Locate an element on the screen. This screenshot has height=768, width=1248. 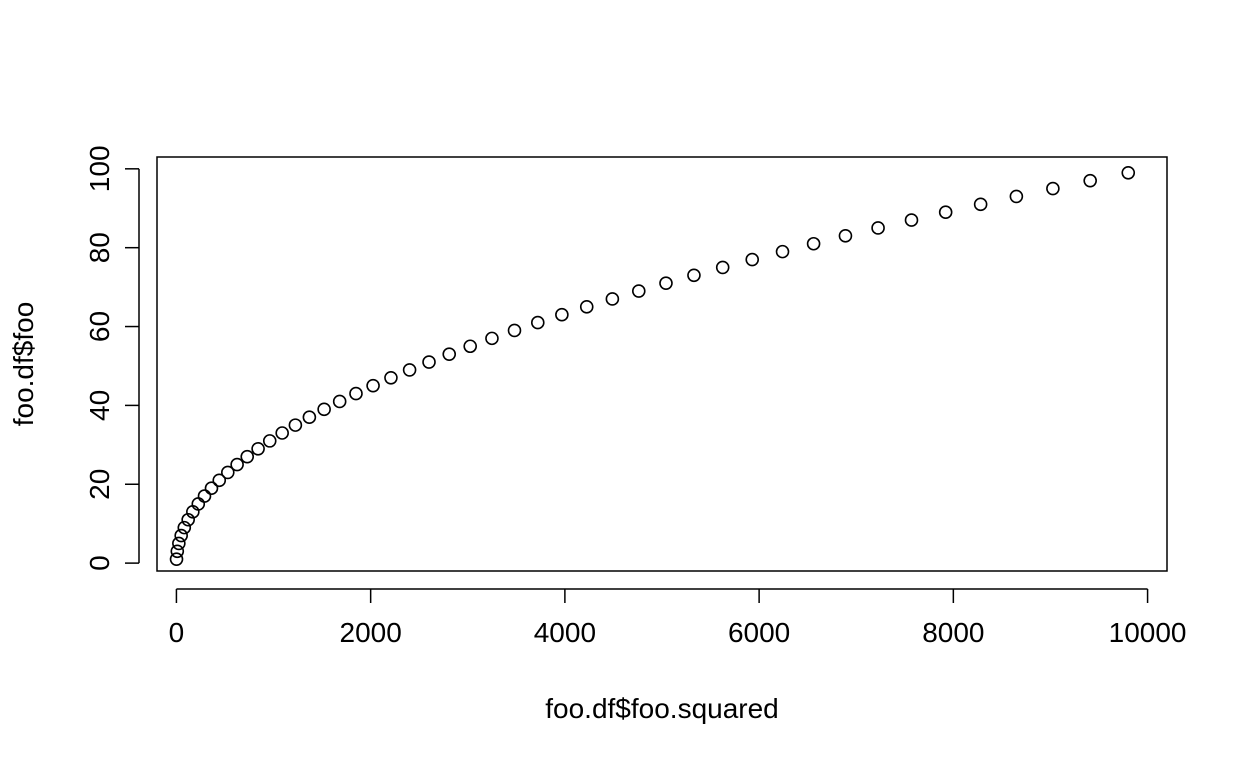
x-axis: 0 2000 4000 6000 8000 10000 is located at coordinates (678, 618).